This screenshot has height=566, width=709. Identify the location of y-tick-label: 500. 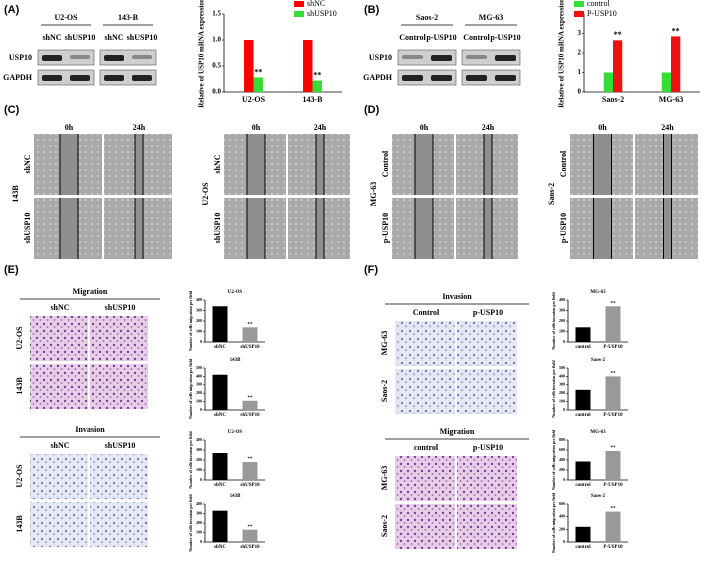
(199, 367).